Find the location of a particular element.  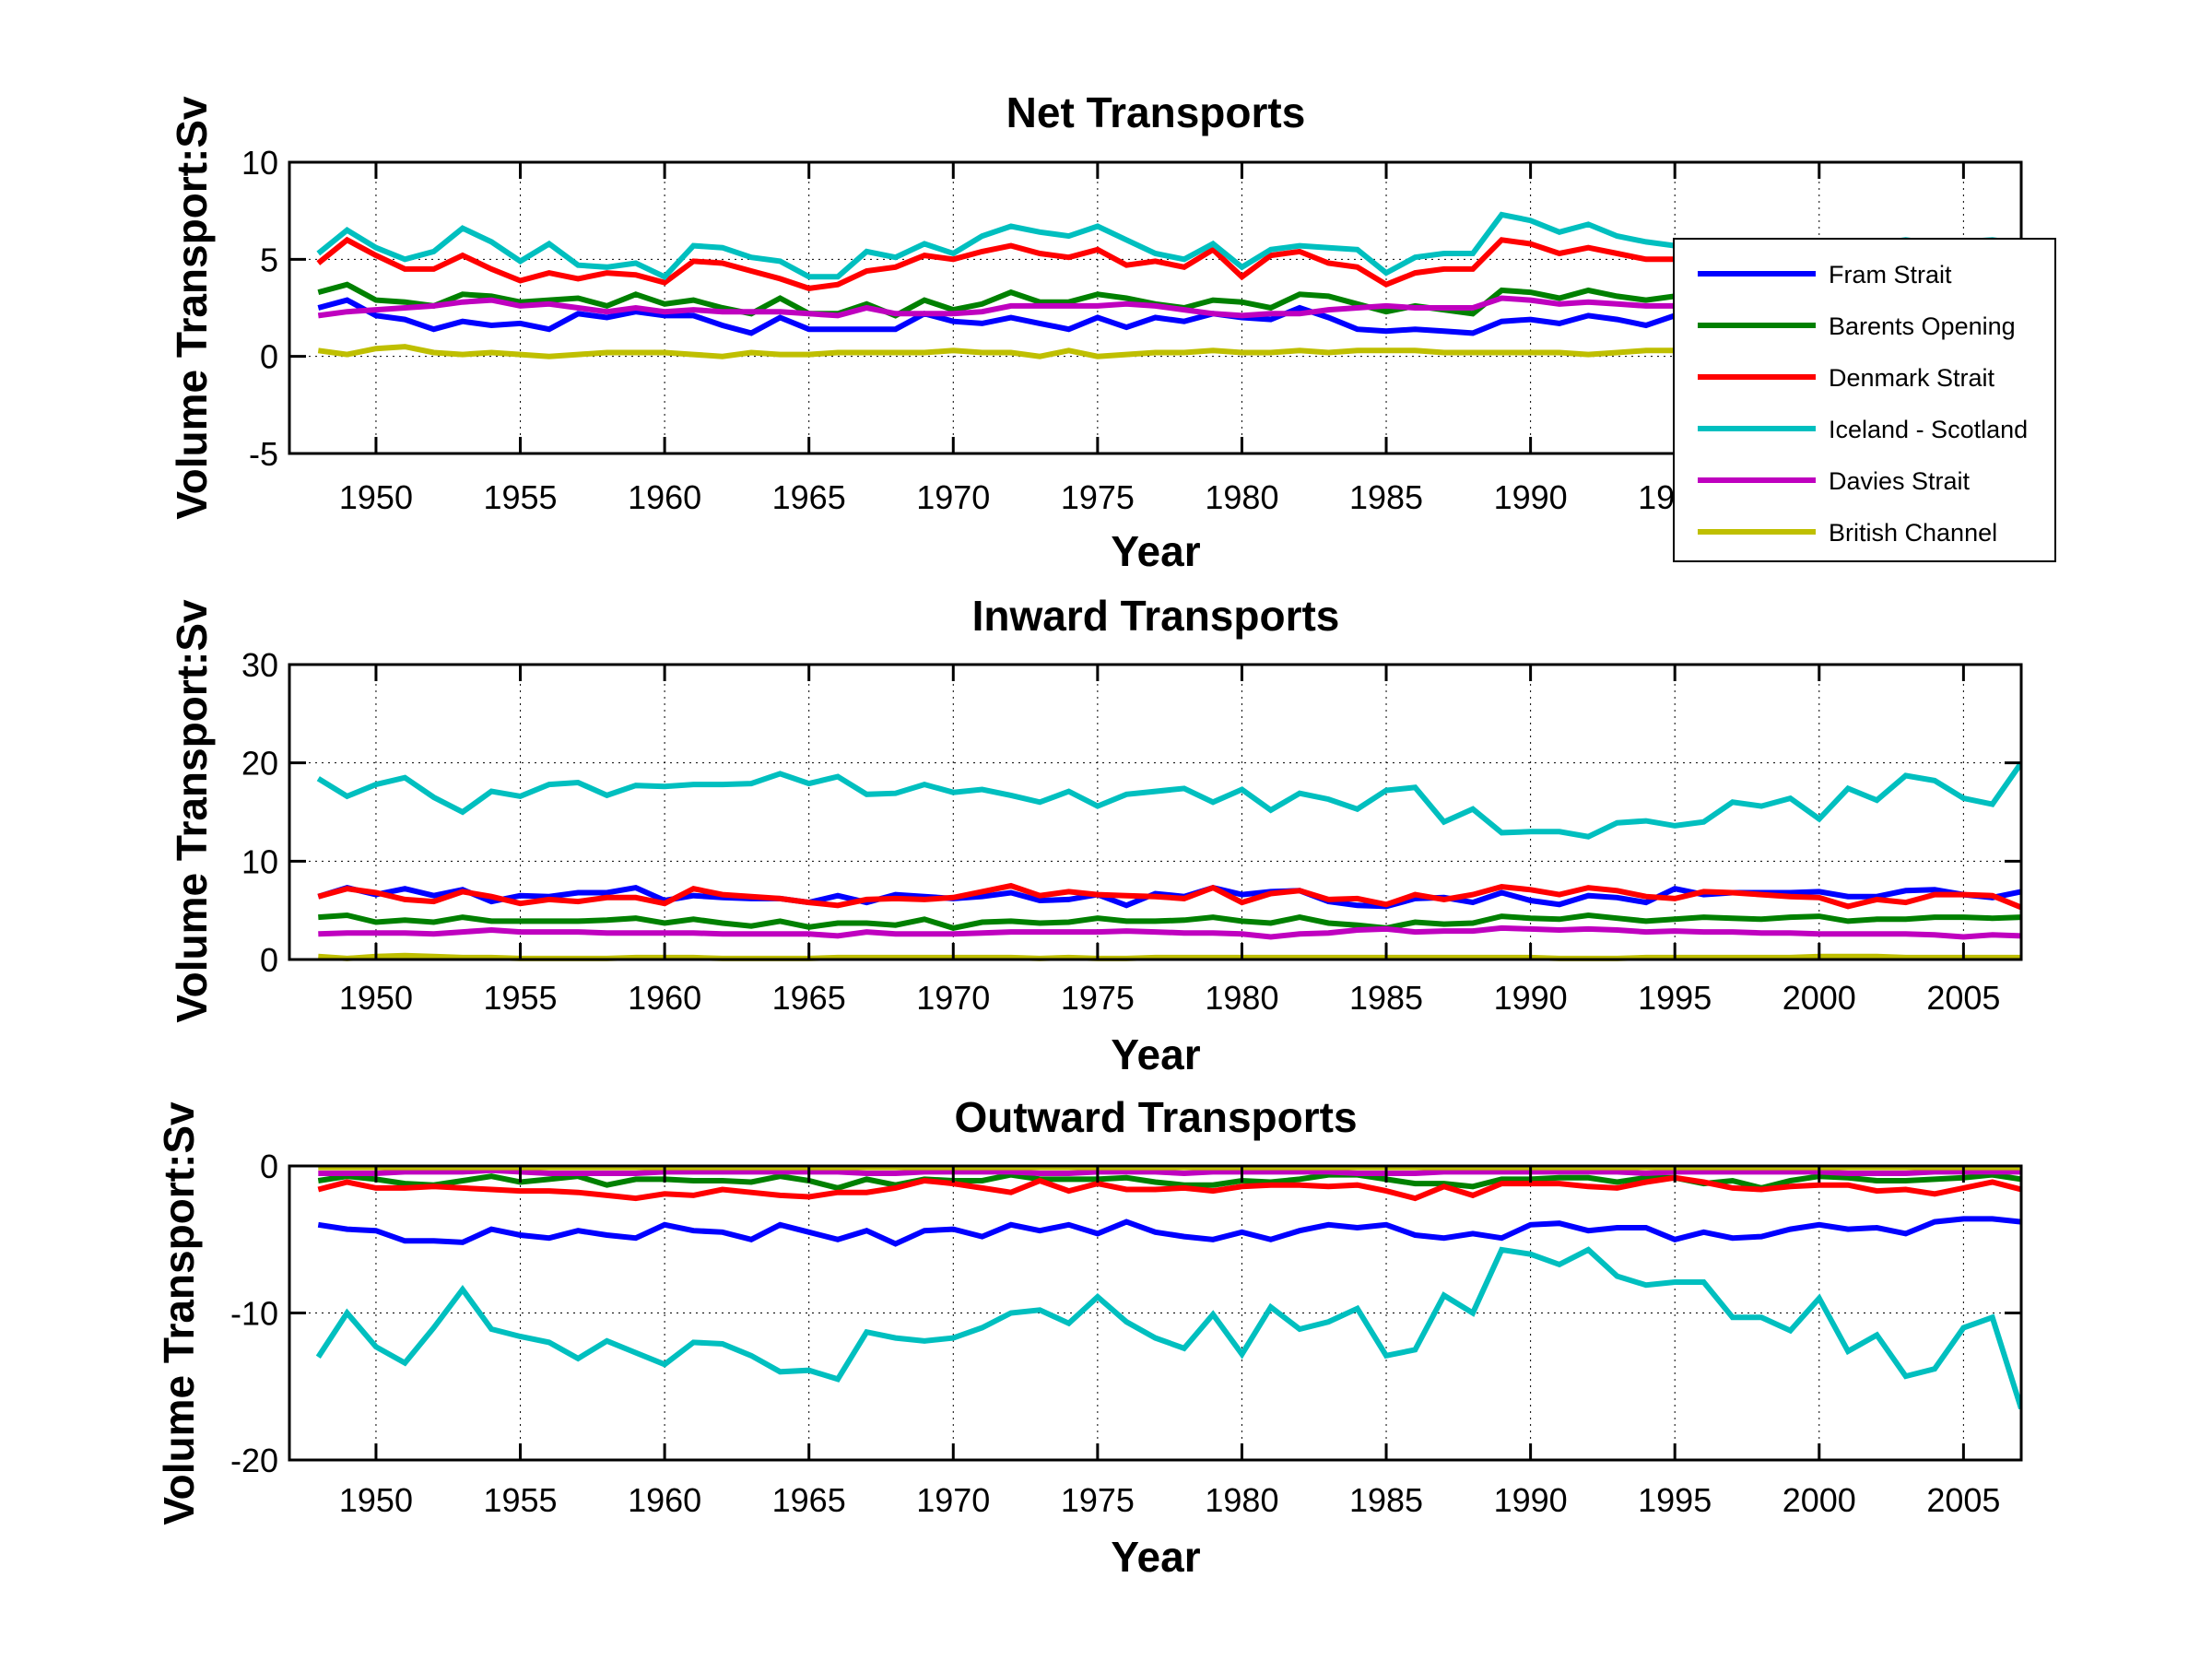

chart-title: Net Transports is located at coordinates (1156, 112).